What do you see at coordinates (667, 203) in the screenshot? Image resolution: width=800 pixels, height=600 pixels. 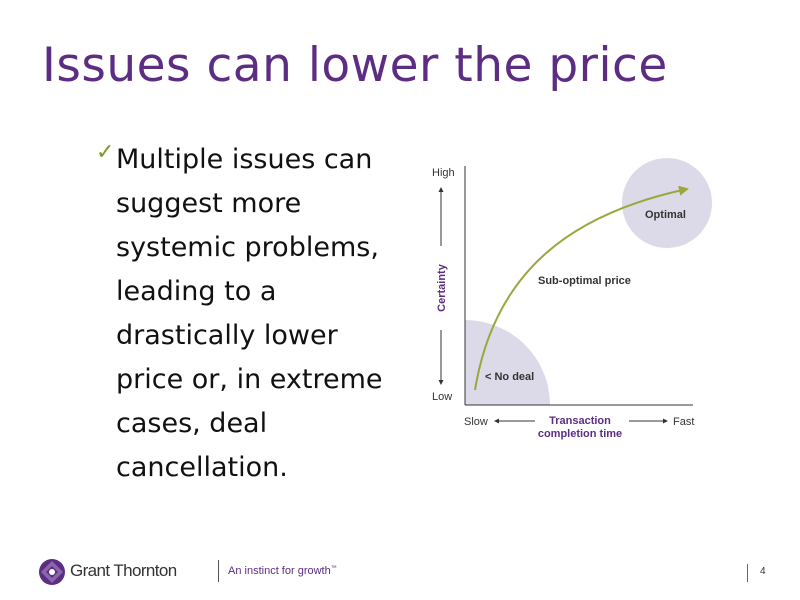 I see `optimal-region` at bounding box center [667, 203].